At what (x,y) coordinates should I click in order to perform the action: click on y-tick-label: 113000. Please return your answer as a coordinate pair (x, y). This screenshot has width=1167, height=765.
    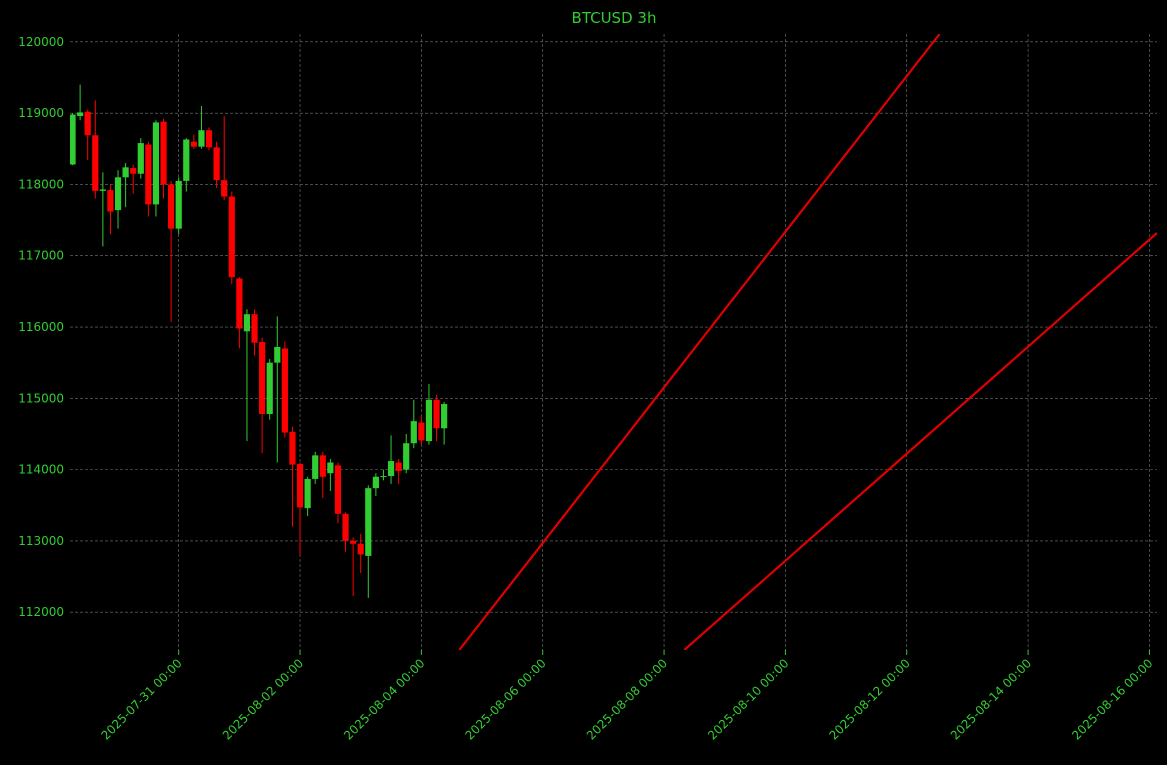
    Looking at the image, I should click on (41, 541).